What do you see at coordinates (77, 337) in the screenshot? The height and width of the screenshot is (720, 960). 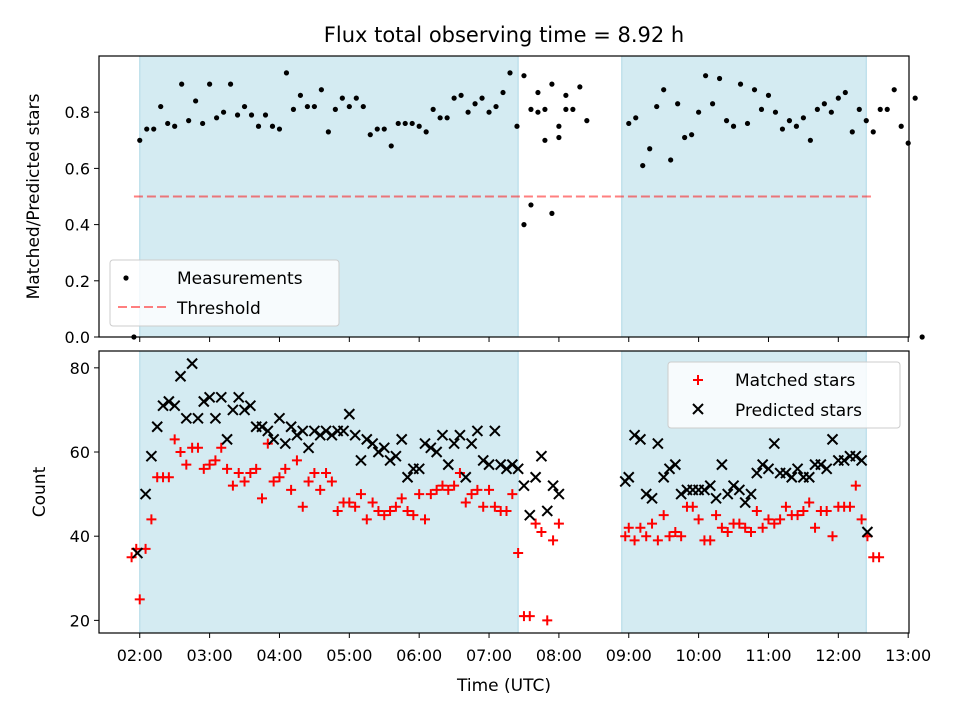 I see `y-tick-label: 0.0` at bounding box center [77, 337].